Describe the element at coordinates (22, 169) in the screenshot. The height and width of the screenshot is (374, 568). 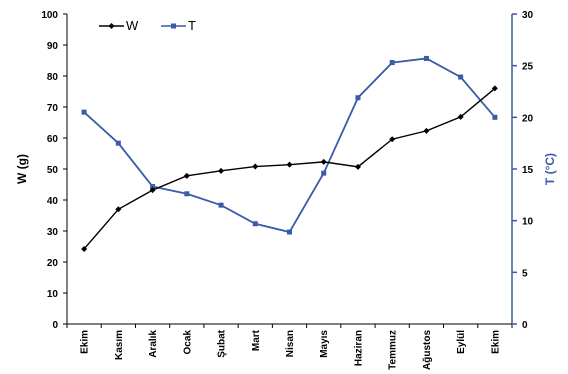
I see `left-y-axis-title: W (g)` at that location.